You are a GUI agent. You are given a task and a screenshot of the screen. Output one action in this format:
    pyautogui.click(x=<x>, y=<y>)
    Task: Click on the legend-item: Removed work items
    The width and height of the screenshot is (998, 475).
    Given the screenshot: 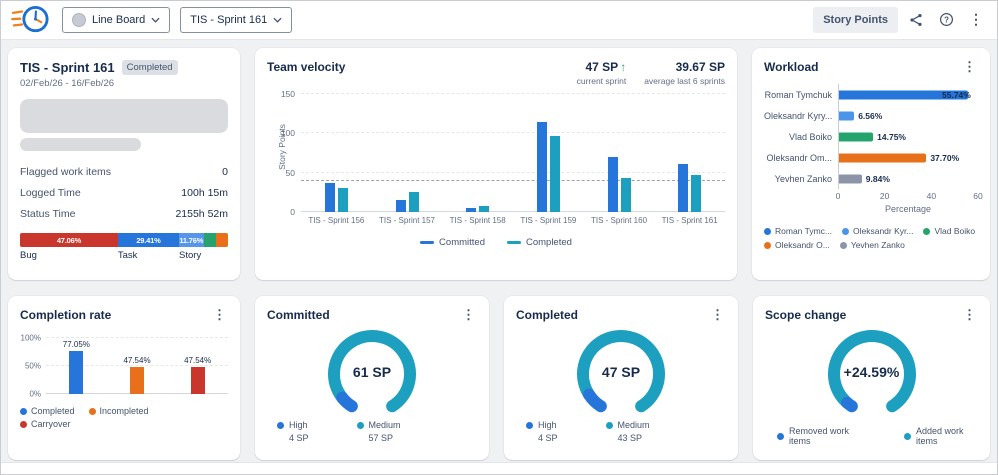 What is the action you would take?
    pyautogui.click(x=819, y=436)
    